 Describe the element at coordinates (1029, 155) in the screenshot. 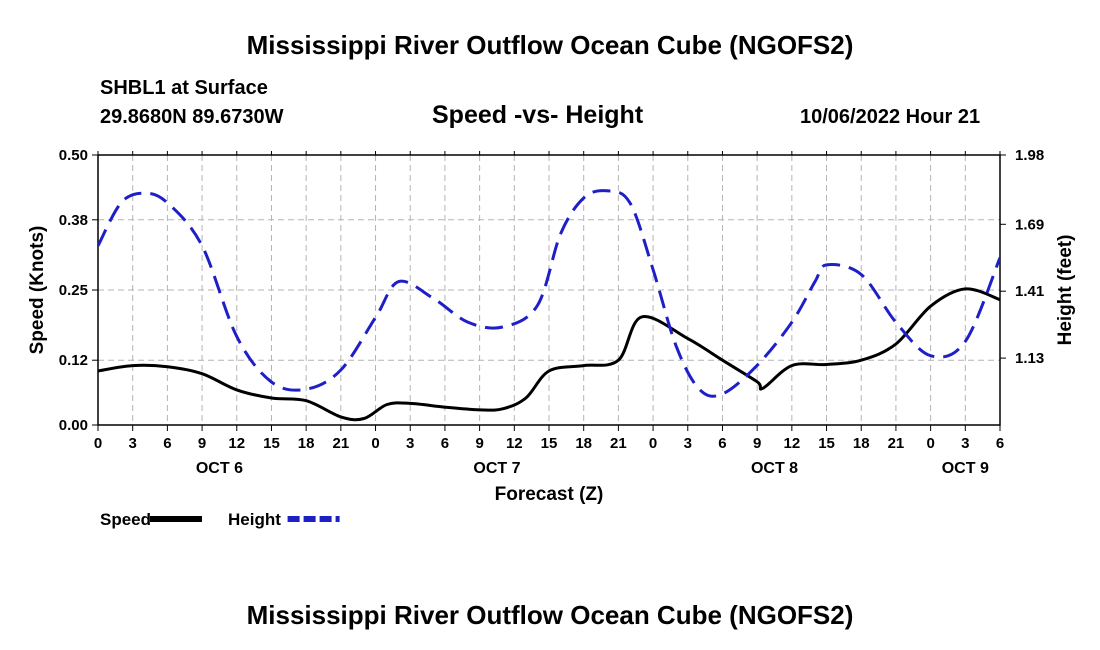

I see `y2-tick-label: 1.98` at that location.